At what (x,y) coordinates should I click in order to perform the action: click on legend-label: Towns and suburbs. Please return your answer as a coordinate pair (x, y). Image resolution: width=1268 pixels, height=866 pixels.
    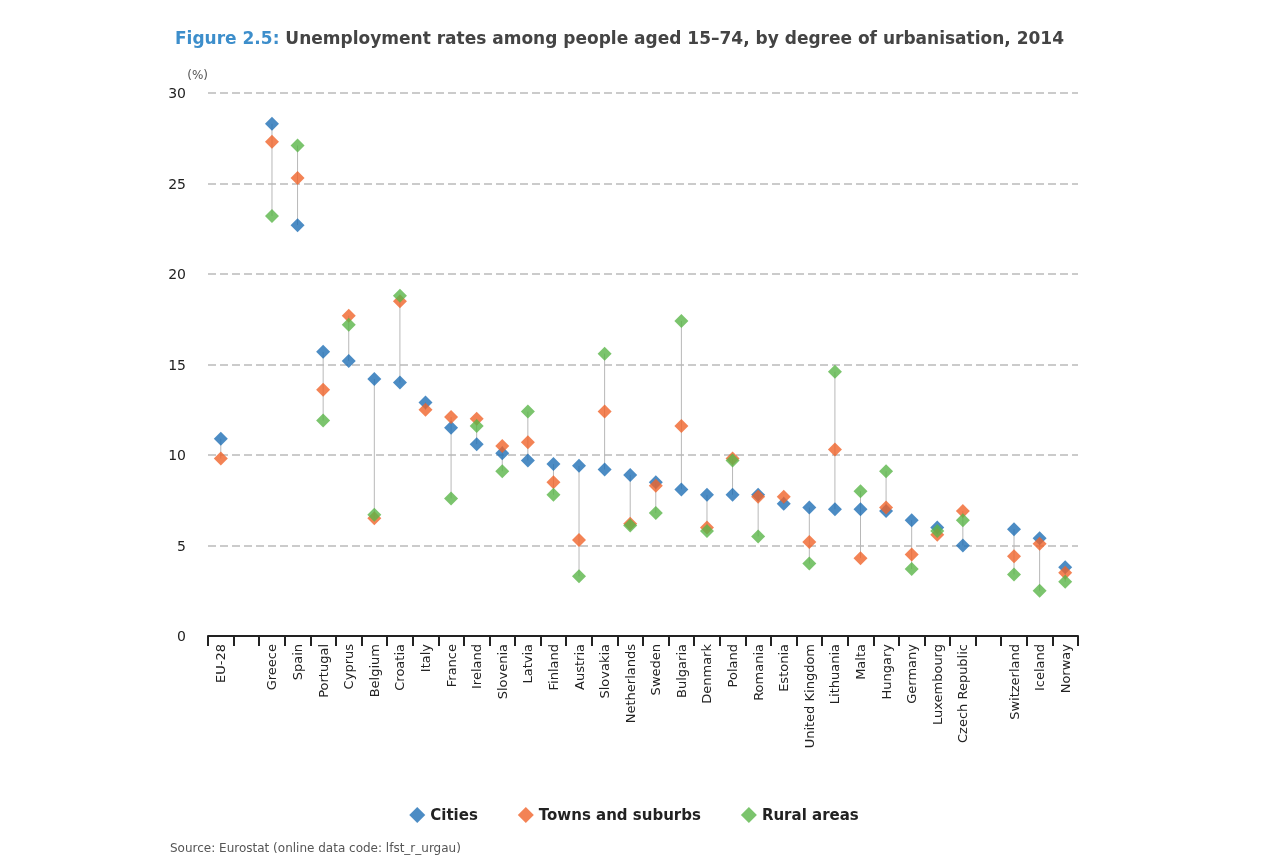
    Looking at the image, I should click on (619, 815).